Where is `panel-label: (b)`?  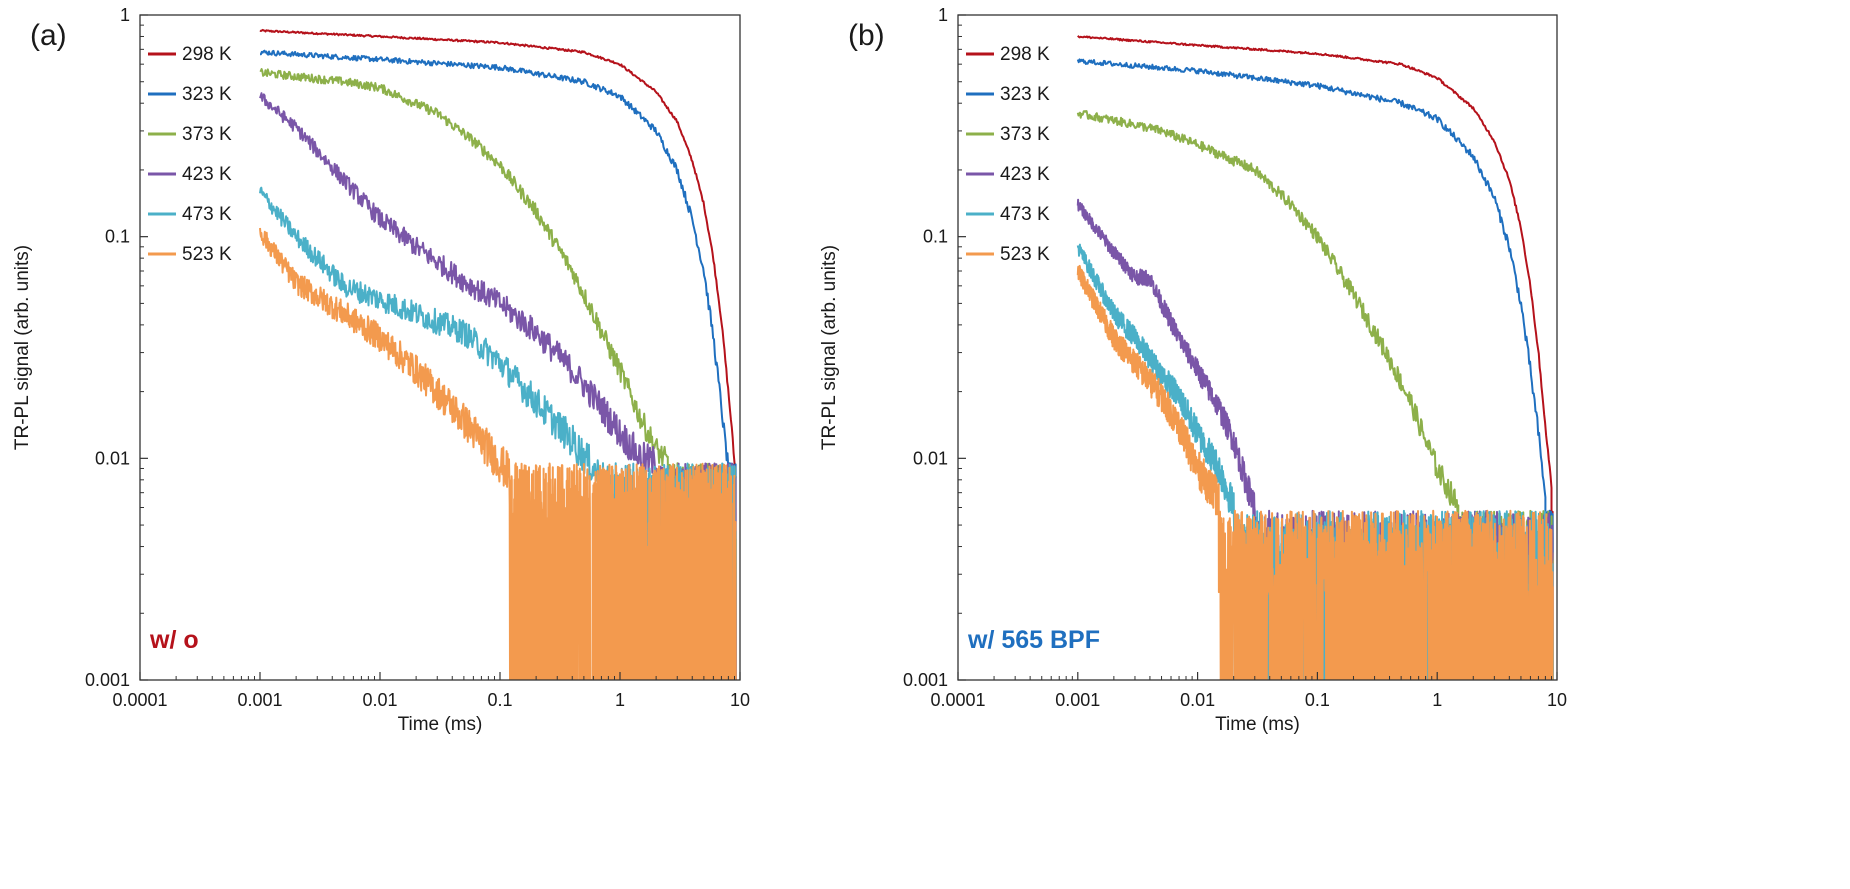
panel-label: (b) is located at coordinates (866, 35).